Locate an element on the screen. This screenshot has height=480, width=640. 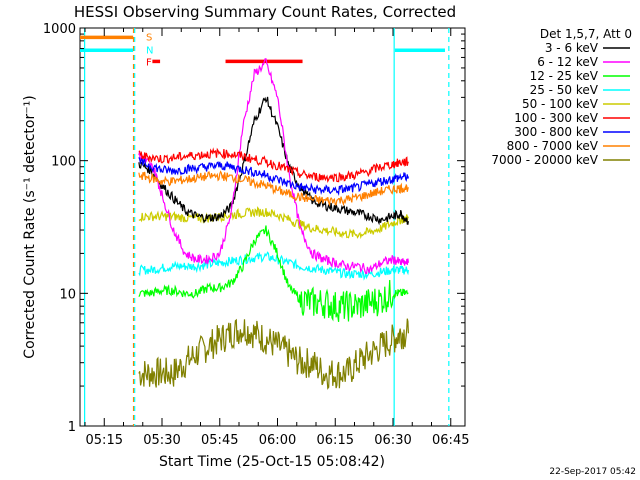
series-line-12-25-kev is located at coordinates (273, 273).